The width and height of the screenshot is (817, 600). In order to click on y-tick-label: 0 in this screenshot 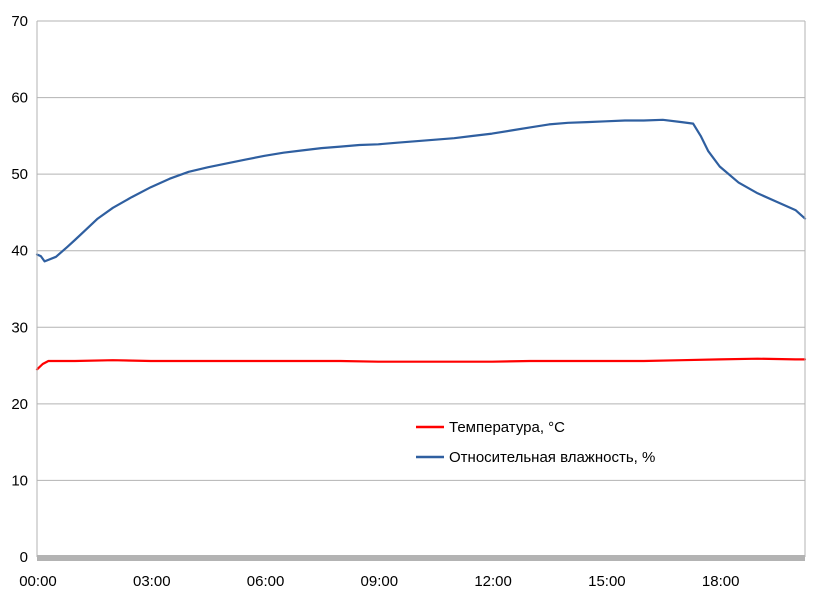, I will do `click(24, 557)`.